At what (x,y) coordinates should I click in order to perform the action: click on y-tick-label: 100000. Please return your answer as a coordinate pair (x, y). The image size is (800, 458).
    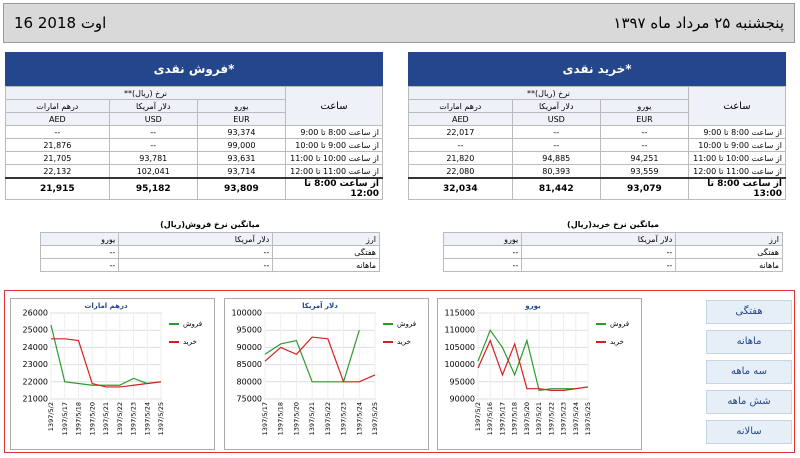
    Looking at the image, I should click on (246, 313).